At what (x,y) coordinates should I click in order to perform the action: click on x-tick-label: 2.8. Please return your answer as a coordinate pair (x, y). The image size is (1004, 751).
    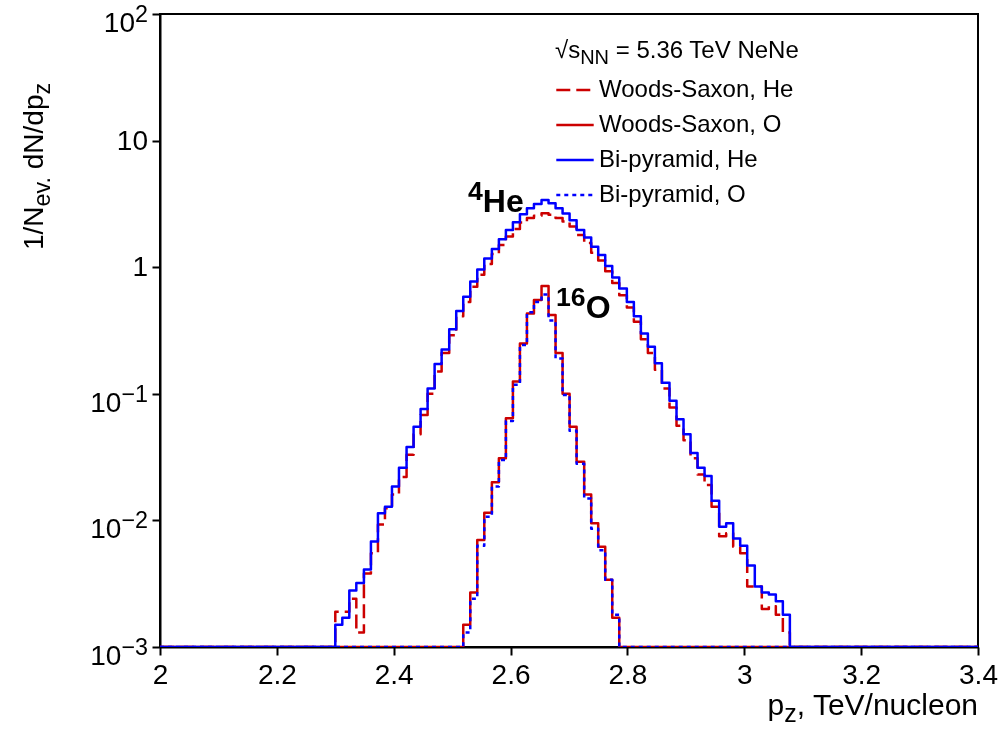
    Looking at the image, I should click on (628, 674).